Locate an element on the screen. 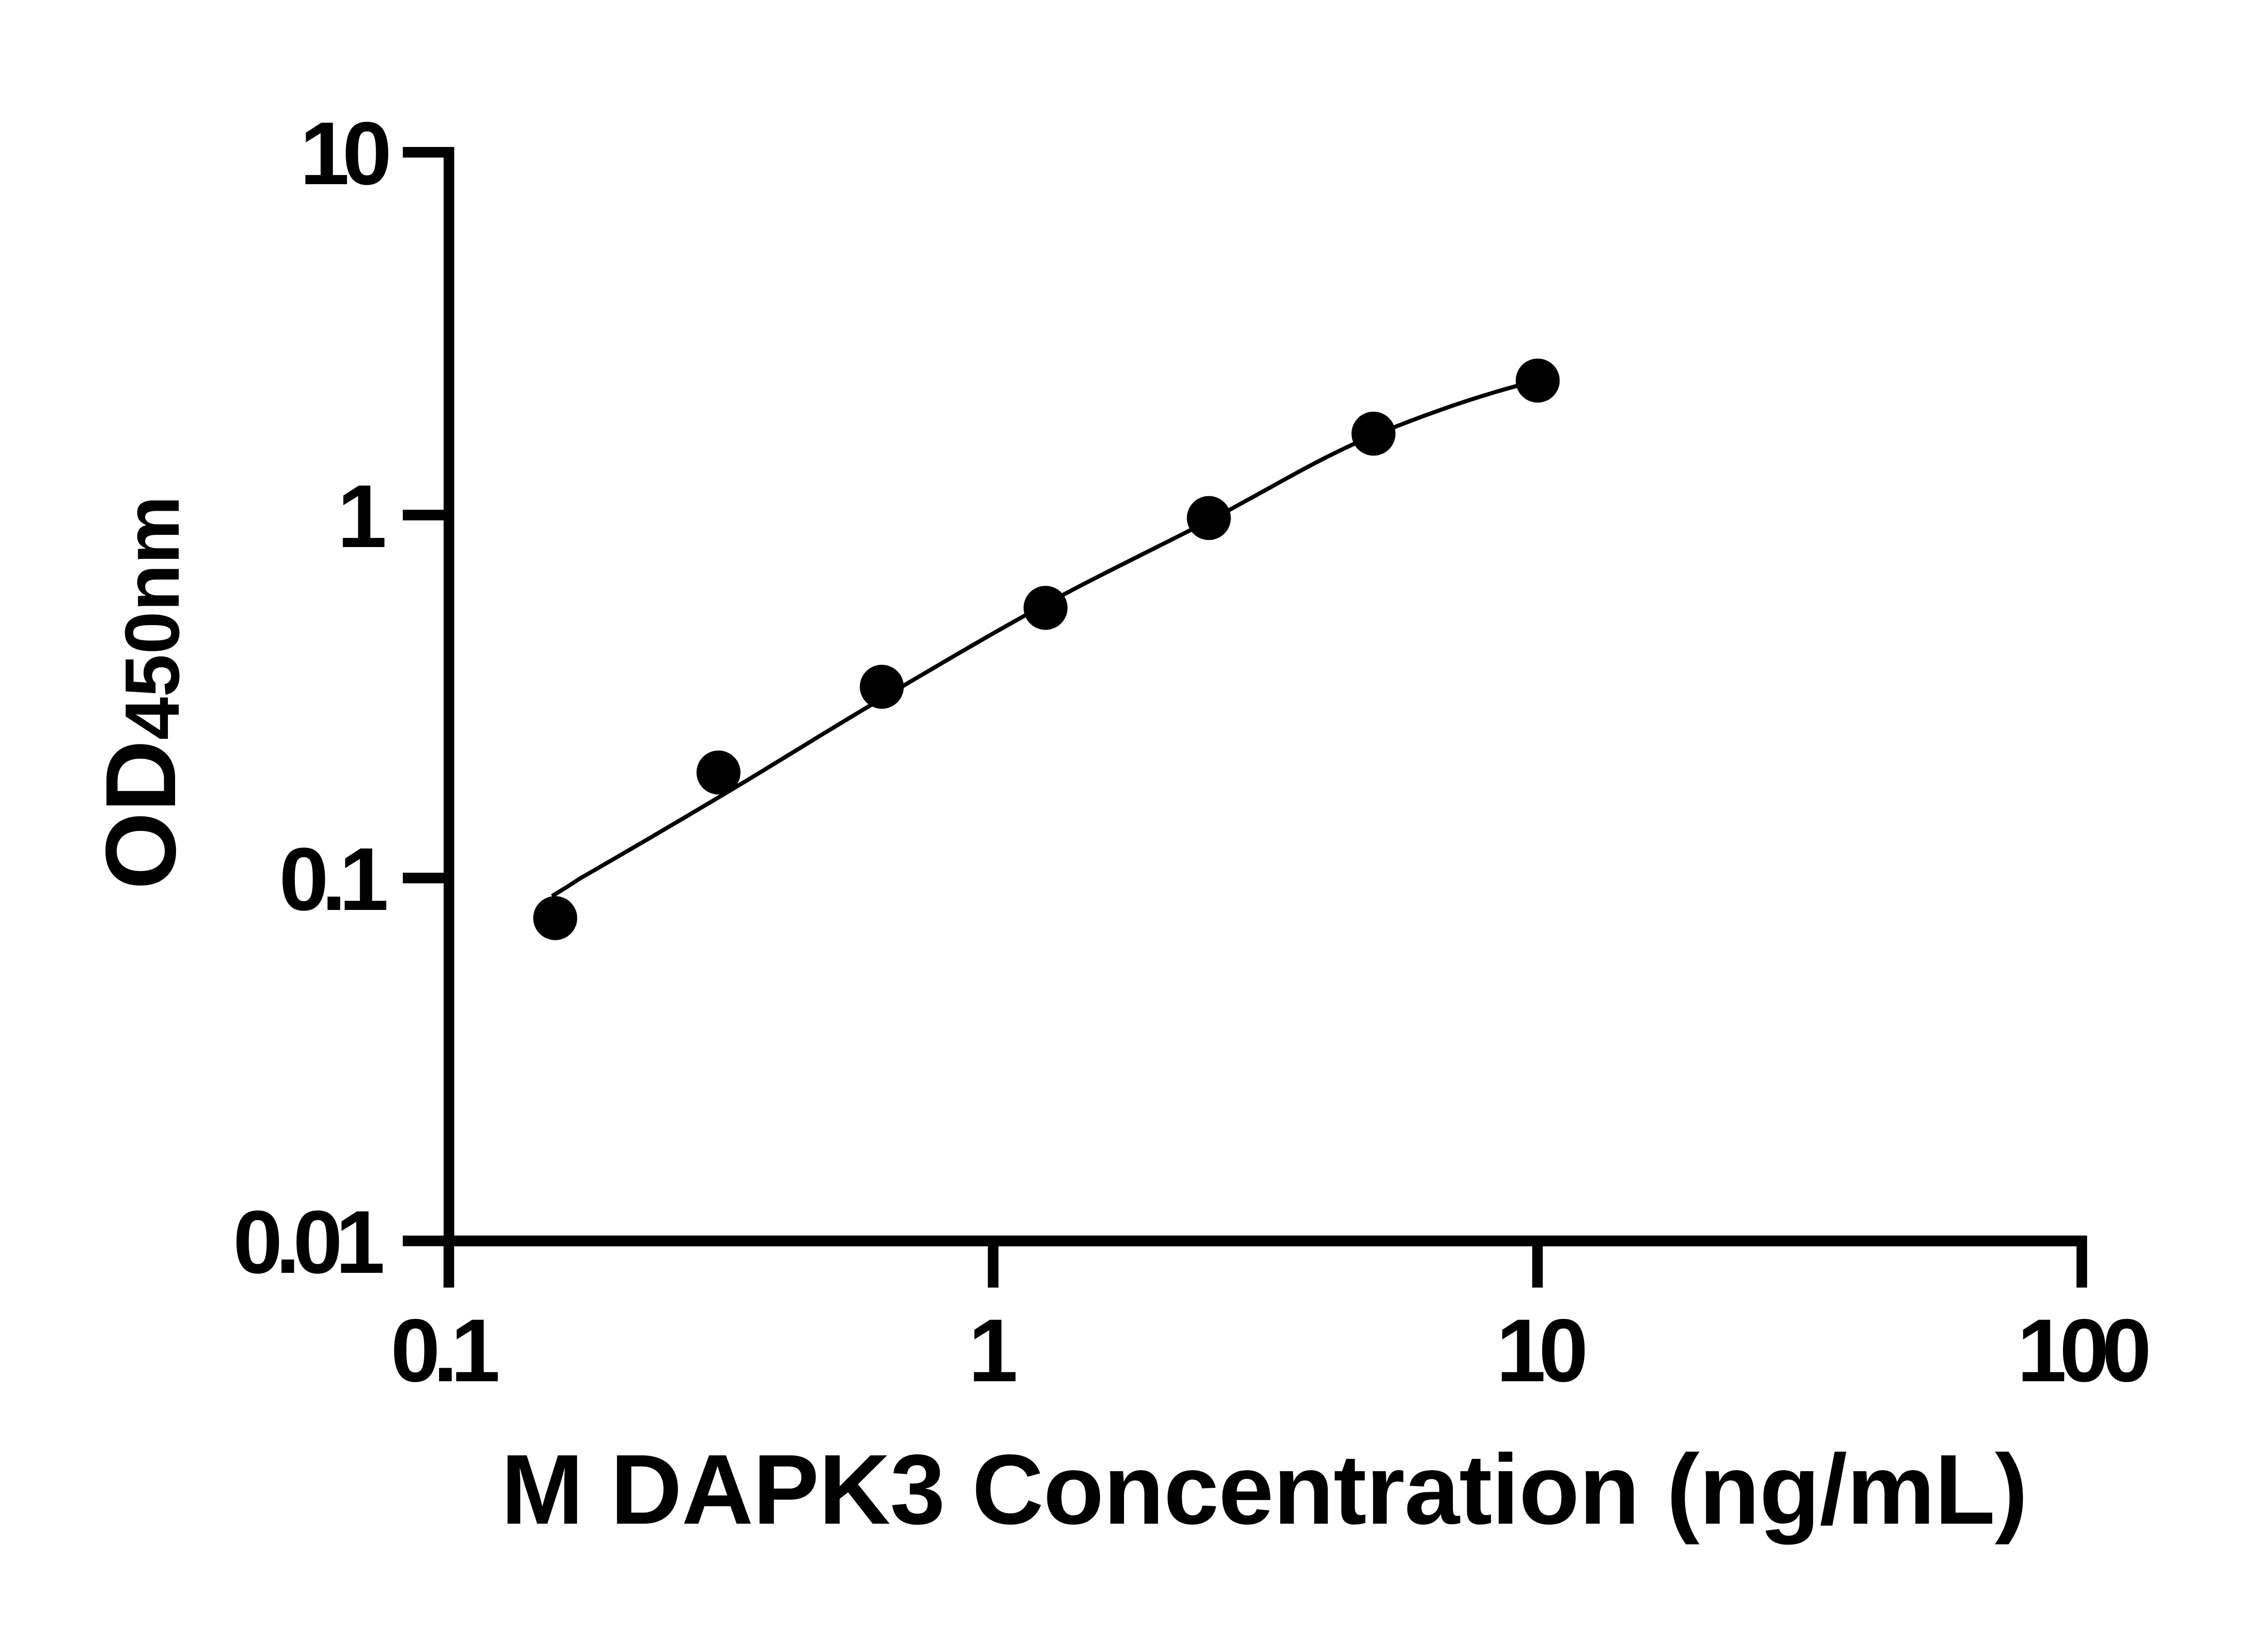 The width and height of the screenshot is (2268, 1633). svg-text: M DAPK3 Concentration (ng/mL) is located at coordinates (1264, 1489).